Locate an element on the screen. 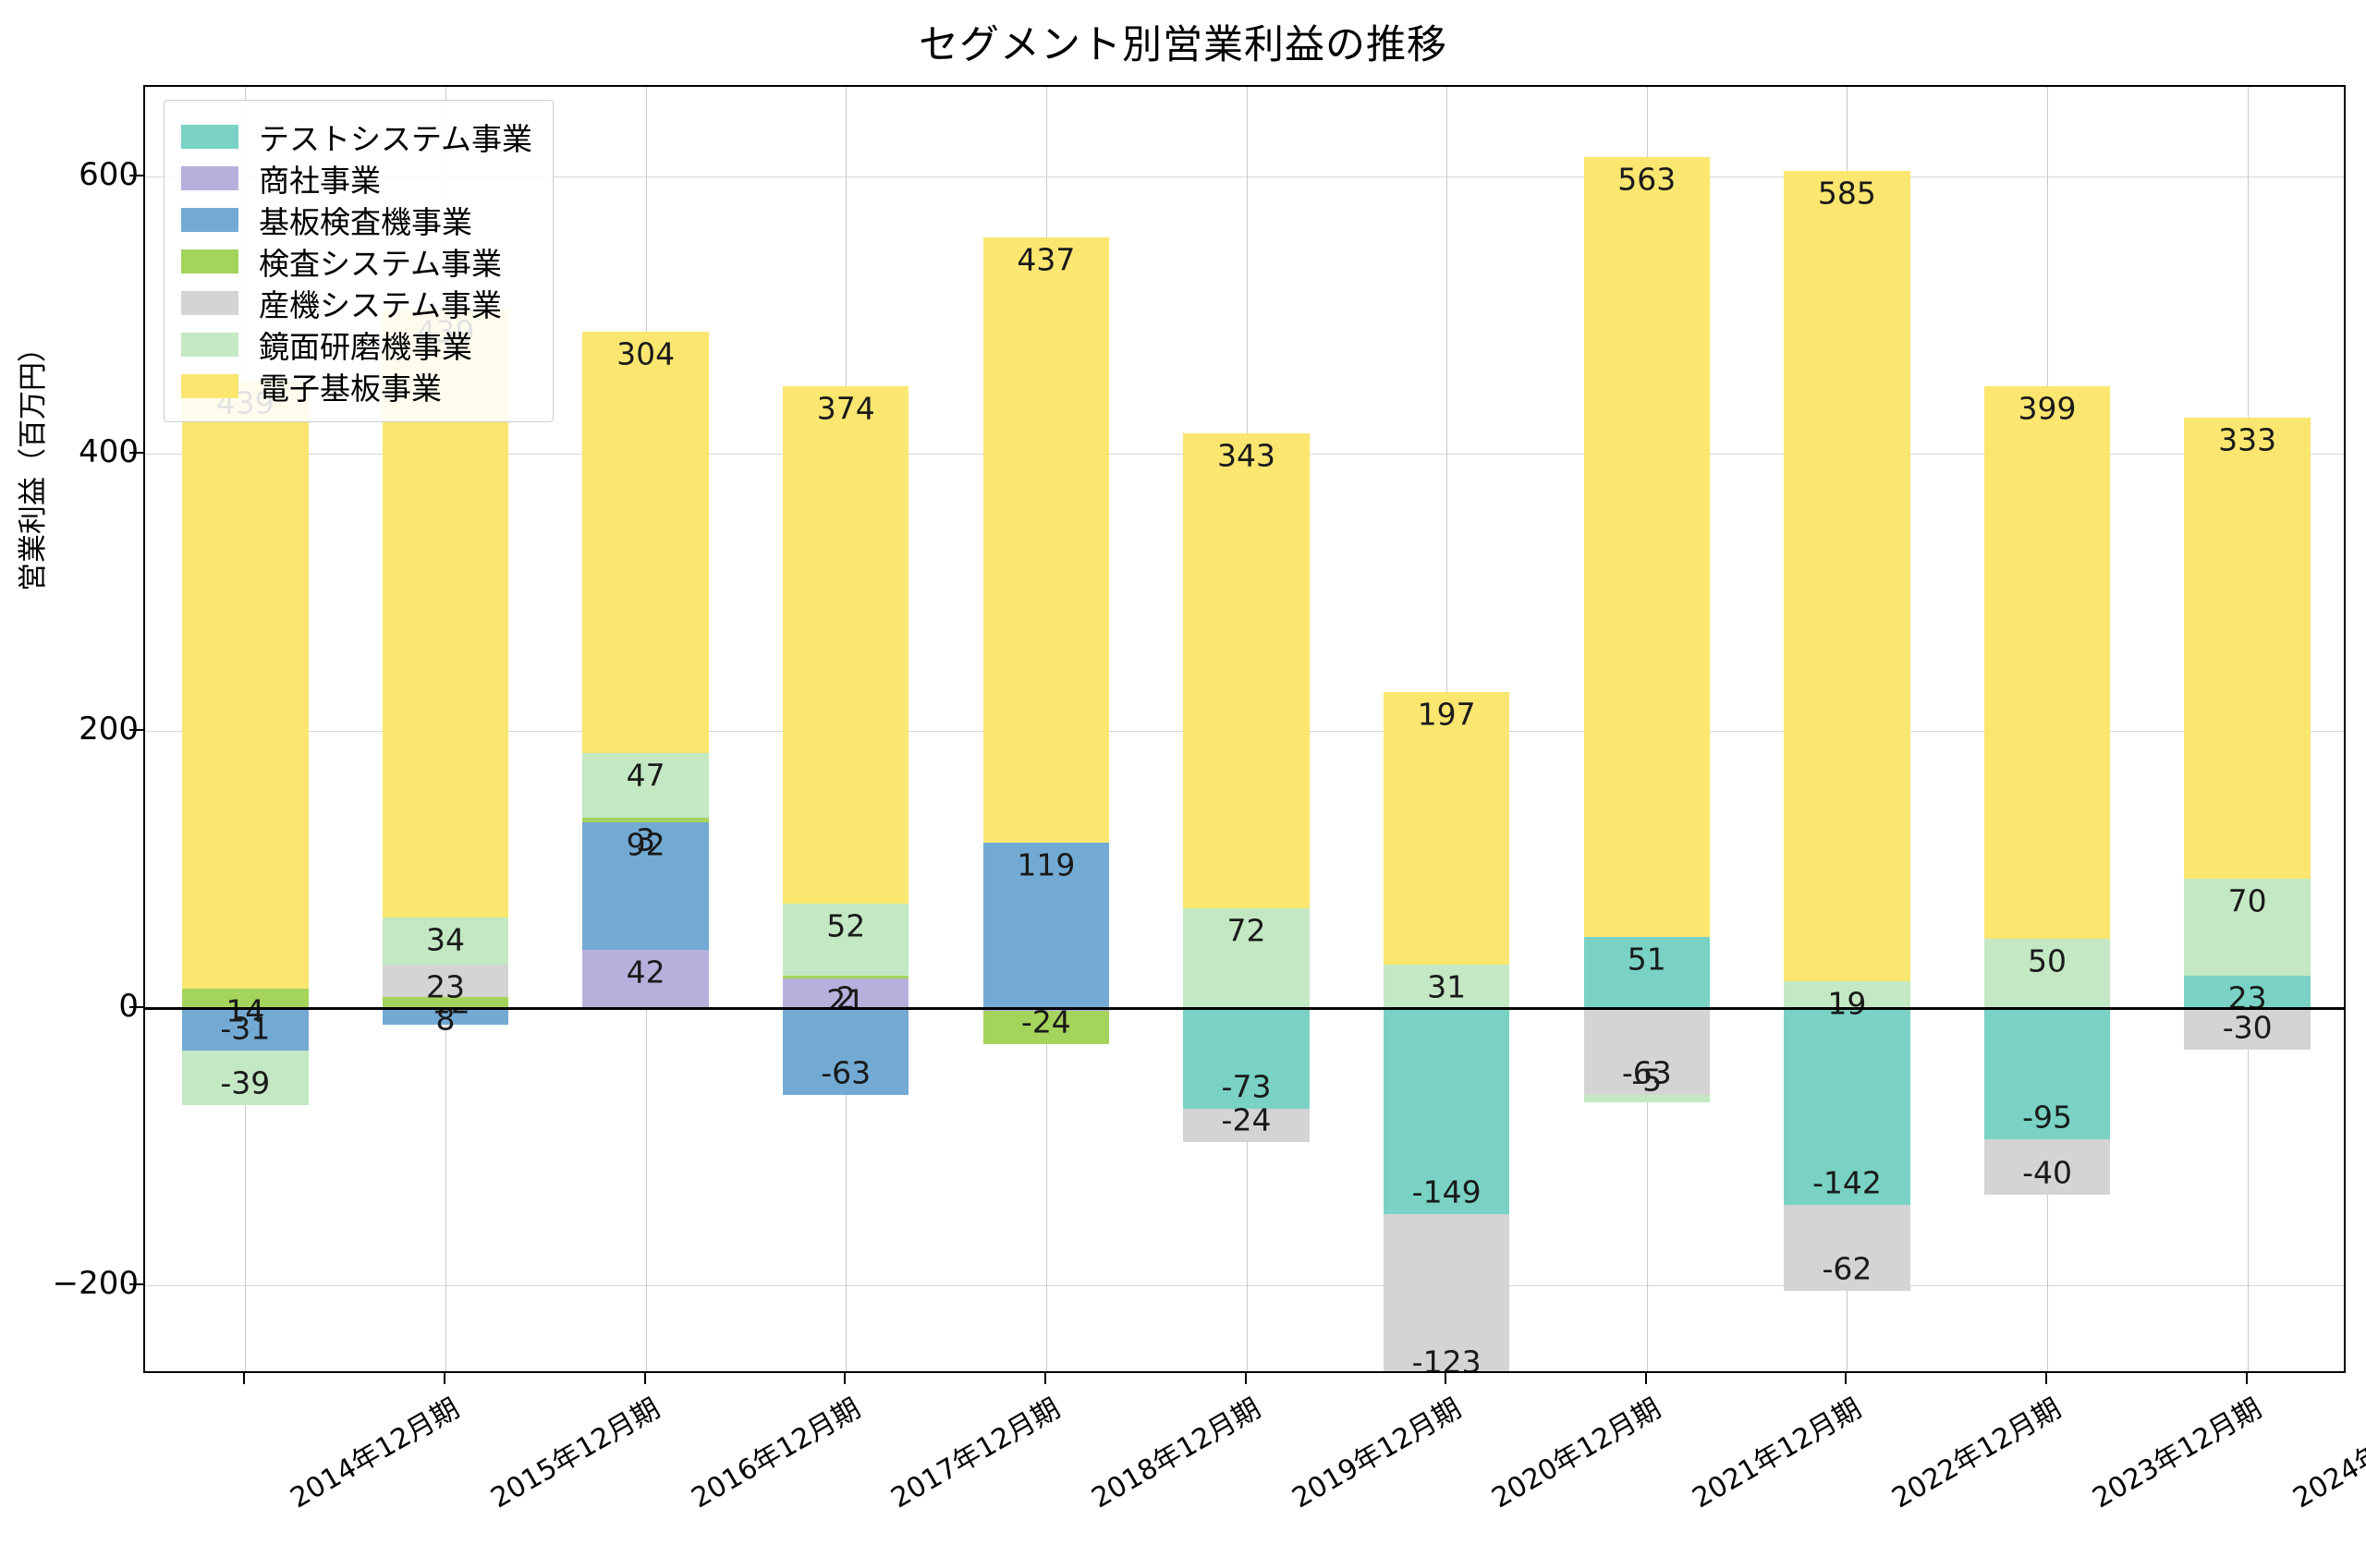  x-tick-label: 2022年12月期 is located at coordinates (1976, 1453).